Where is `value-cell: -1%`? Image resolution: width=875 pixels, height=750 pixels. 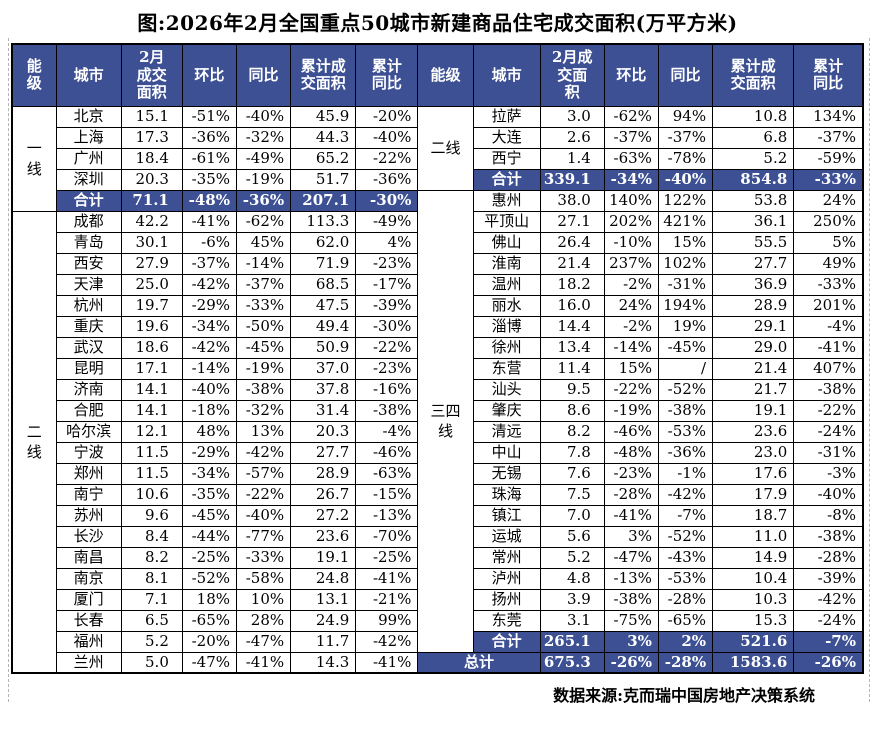
value-cell: -1% is located at coordinates (685, 473).